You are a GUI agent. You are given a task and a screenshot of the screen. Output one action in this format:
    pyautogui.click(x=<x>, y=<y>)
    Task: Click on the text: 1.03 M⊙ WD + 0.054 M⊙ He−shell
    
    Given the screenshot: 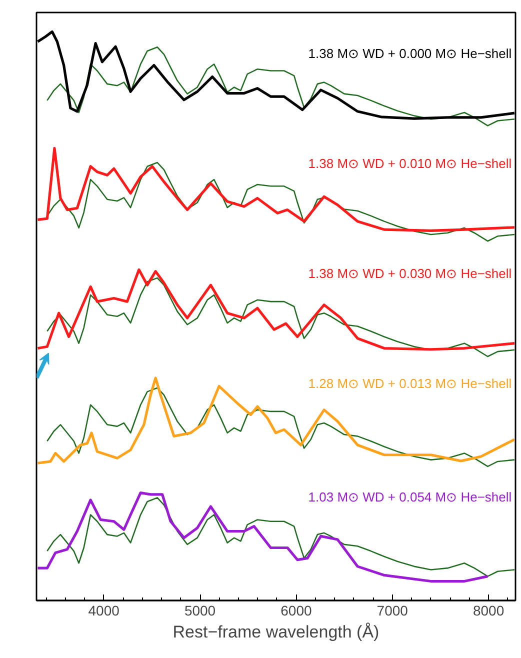 What is the action you would take?
    pyautogui.click(x=410, y=497)
    